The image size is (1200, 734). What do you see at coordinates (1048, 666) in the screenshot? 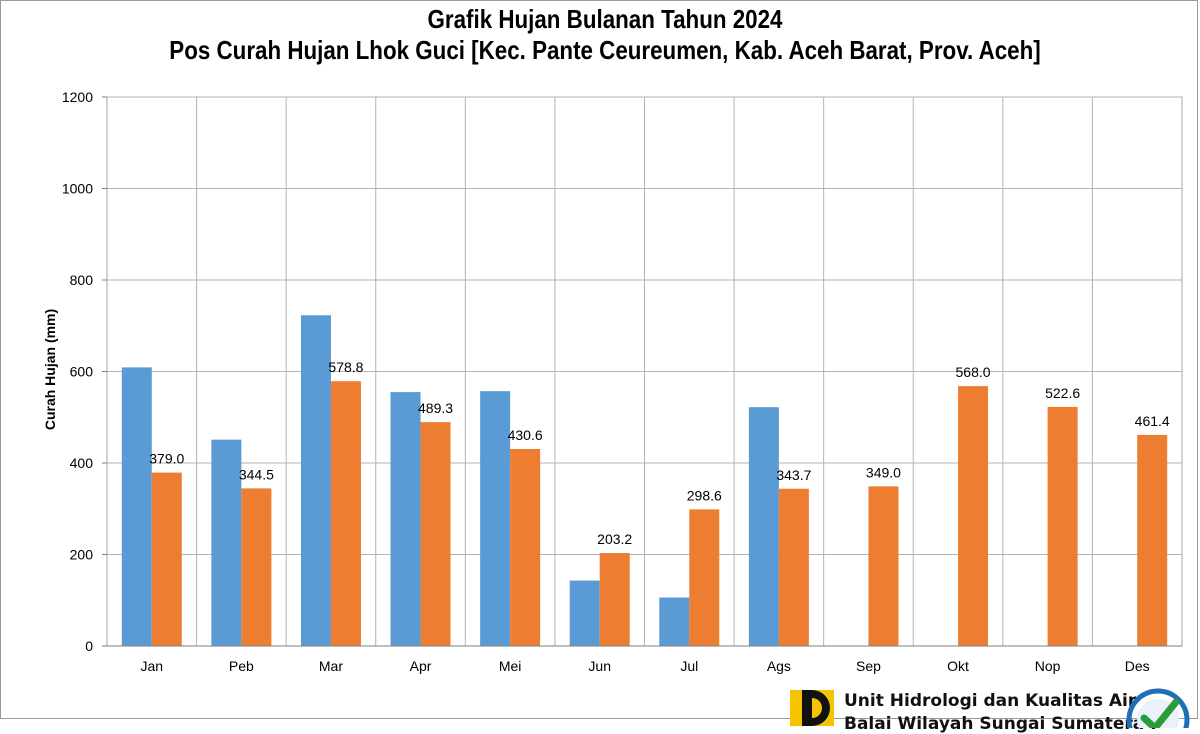
I see `x-tick-label: Nop` at bounding box center [1048, 666].